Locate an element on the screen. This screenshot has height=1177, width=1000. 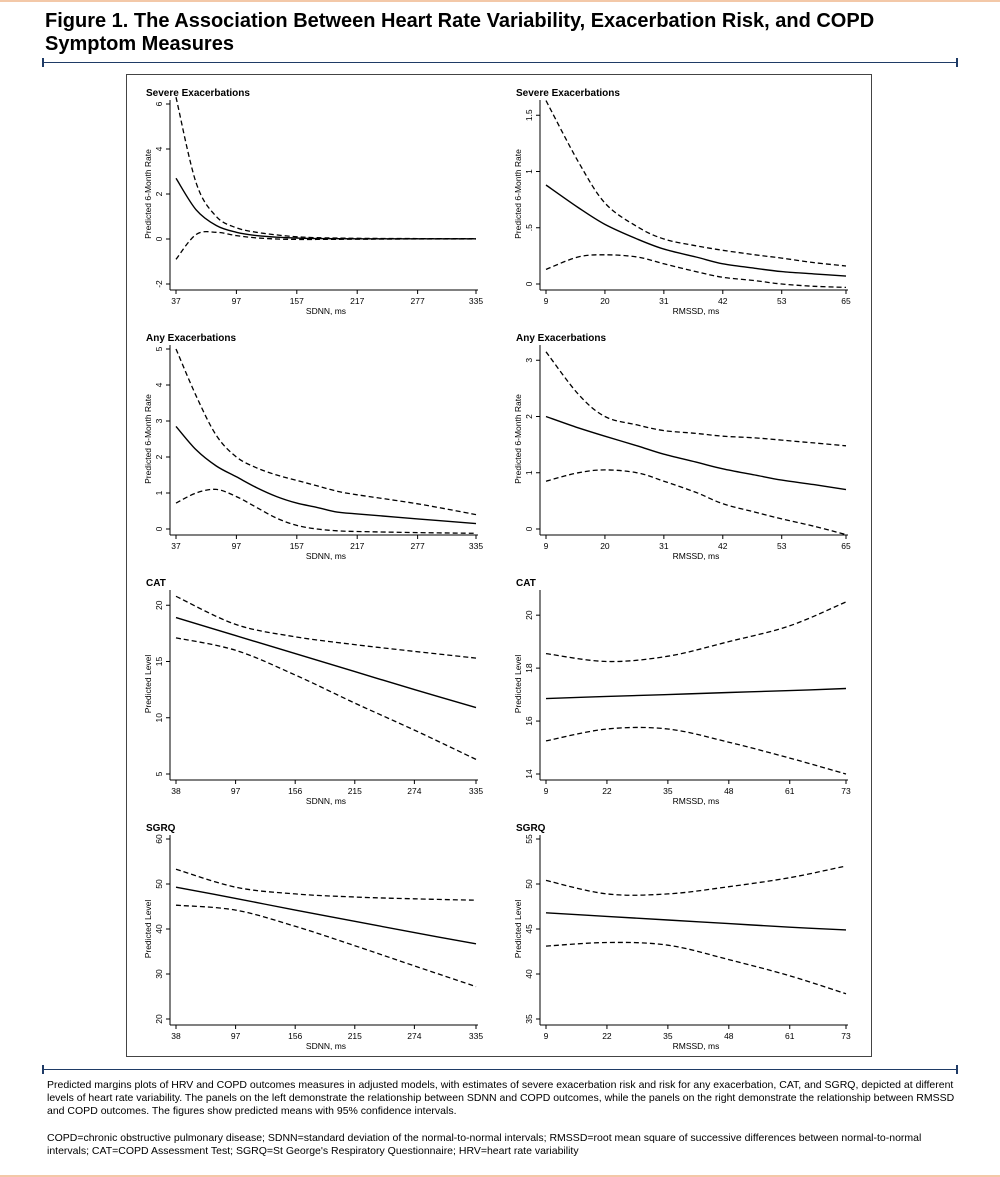
top-border is located at coordinates (500, 1).